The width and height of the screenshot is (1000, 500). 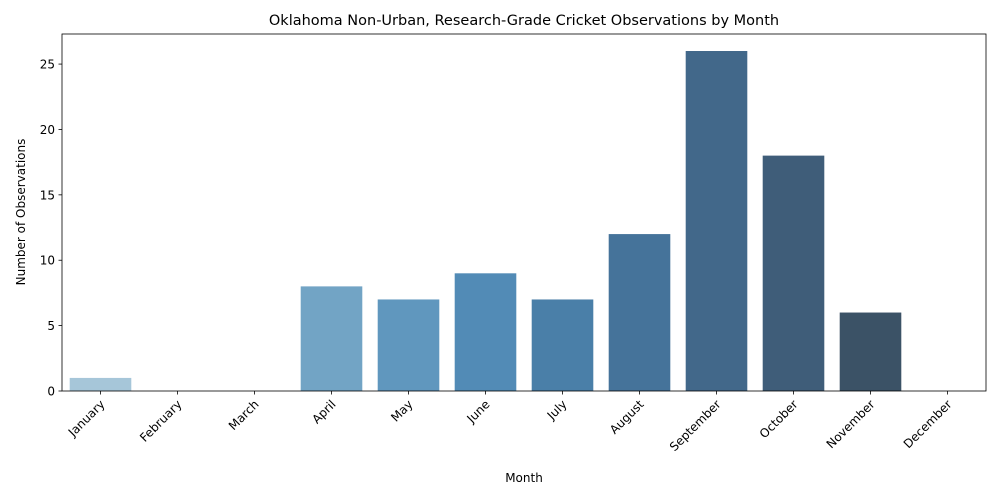 What do you see at coordinates (639, 312) in the screenshot?
I see `bar-august` at bounding box center [639, 312].